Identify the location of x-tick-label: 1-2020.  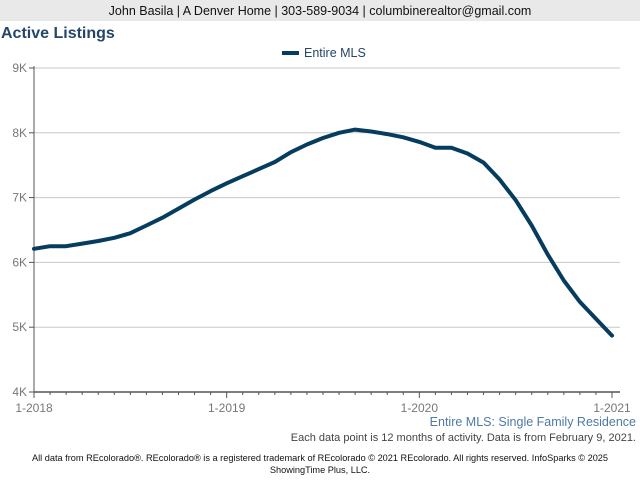
(420, 408).